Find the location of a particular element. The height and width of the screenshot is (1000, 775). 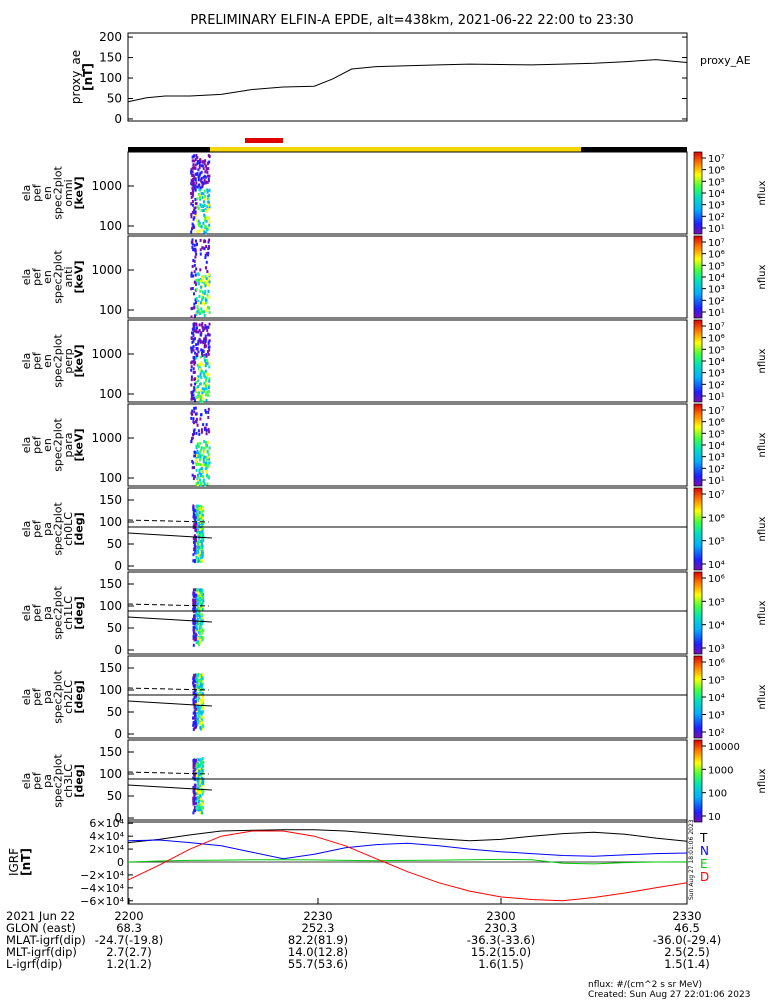

panel-ylabel-line: spec2plot is located at coordinates (58, 193).